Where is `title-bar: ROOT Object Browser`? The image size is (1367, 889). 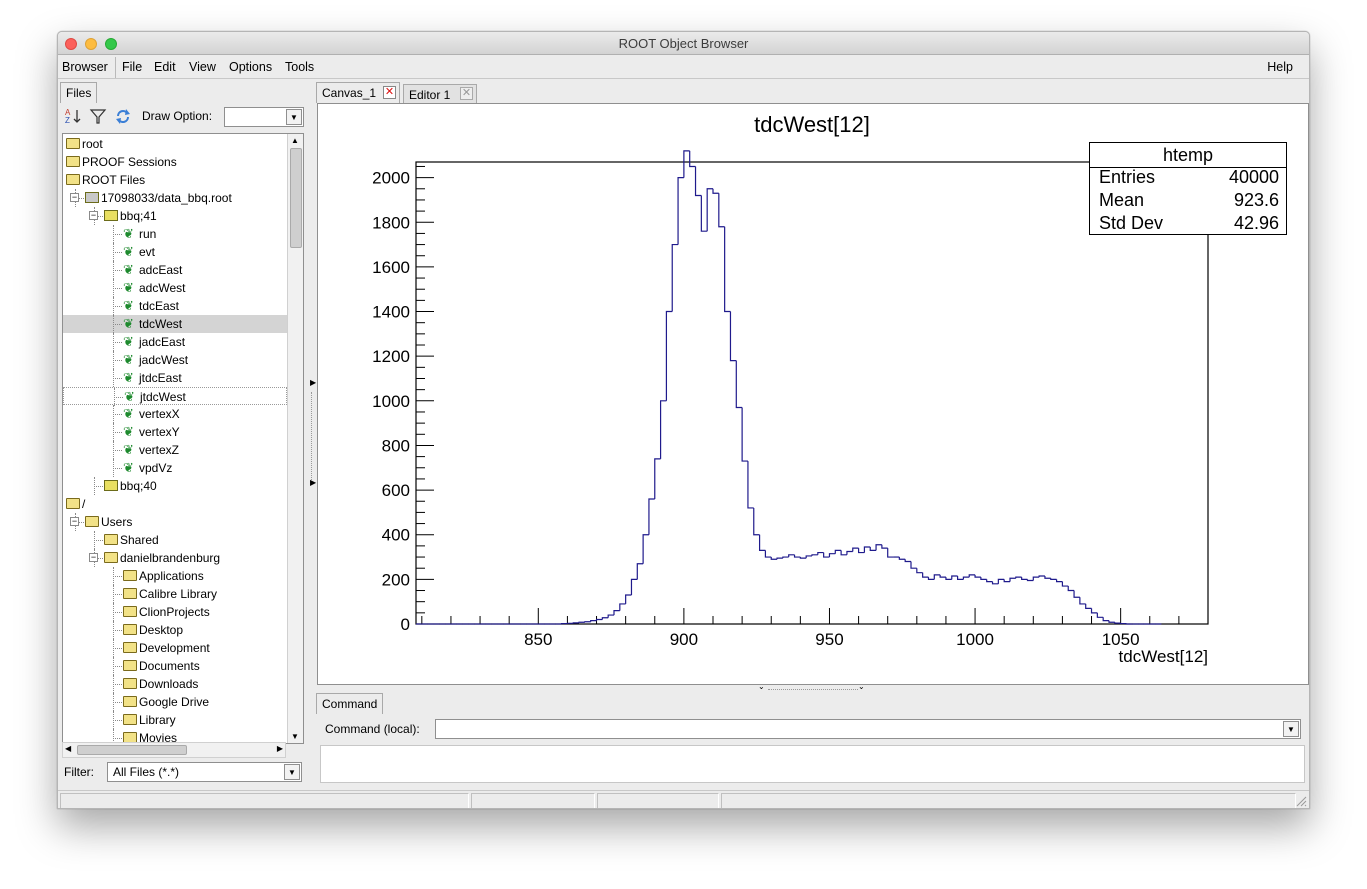 title-bar: ROOT Object Browser is located at coordinates (683, 43).